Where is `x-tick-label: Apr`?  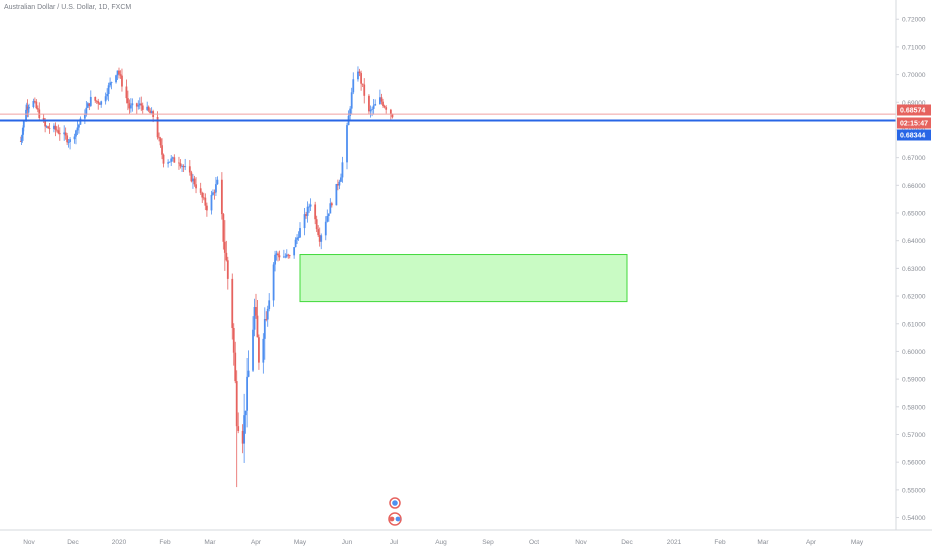
x-tick-label: Apr is located at coordinates (256, 542).